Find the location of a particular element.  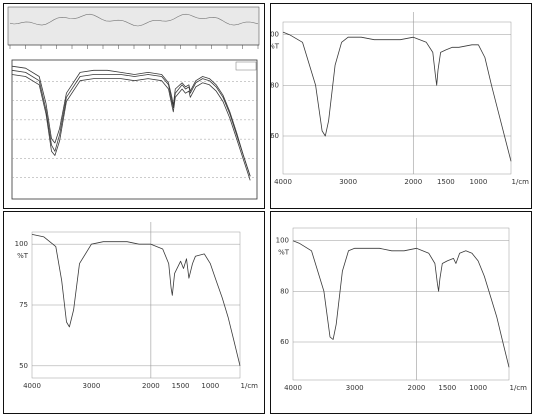

legend-box is located at coordinates (246, 66).